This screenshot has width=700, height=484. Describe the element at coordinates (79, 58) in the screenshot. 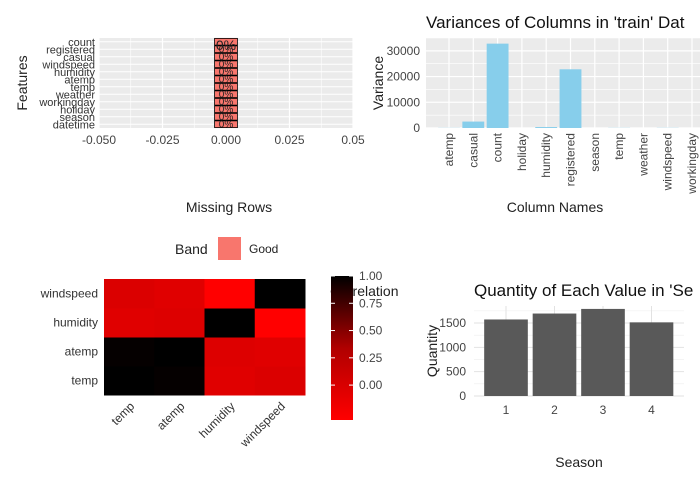

I see `category-label-casual: casual` at that location.